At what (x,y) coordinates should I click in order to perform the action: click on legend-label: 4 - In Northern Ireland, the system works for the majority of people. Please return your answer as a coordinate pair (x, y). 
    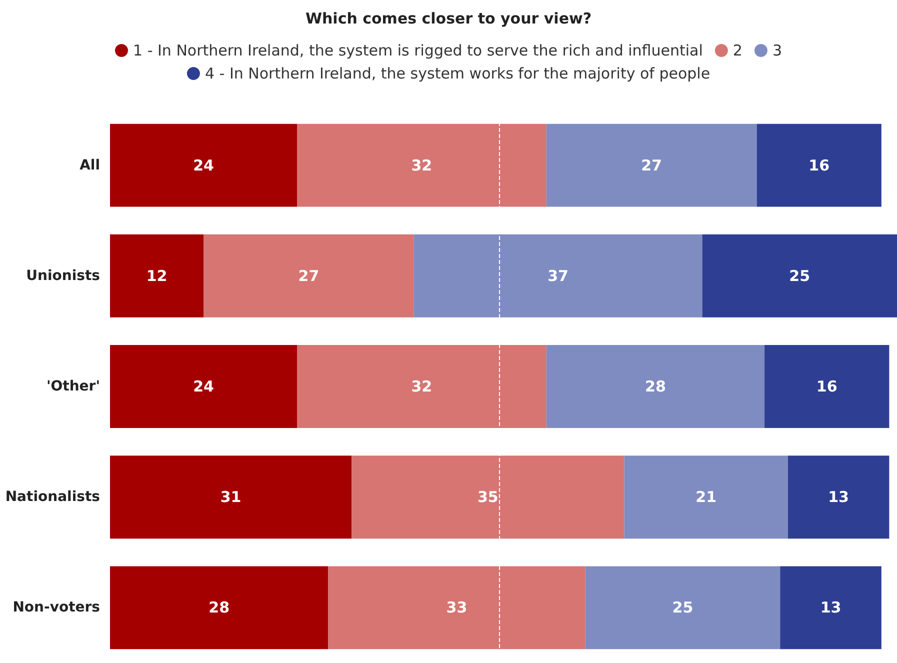
    Looking at the image, I should click on (457, 73).